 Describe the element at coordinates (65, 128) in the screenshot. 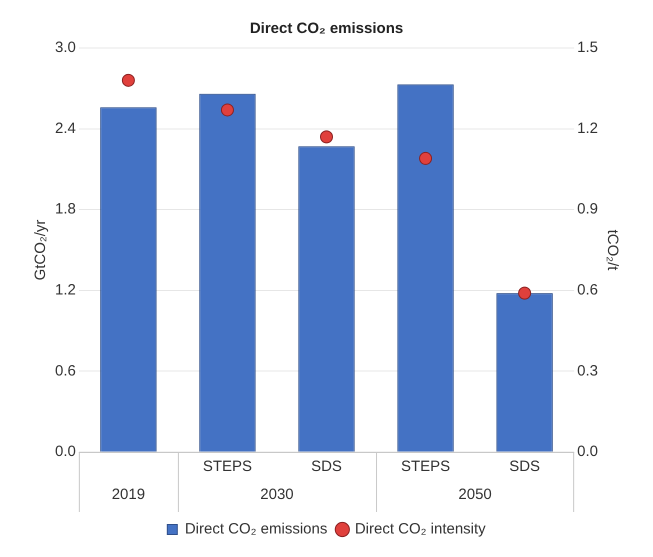

I see `y-tick-label: 2.4` at that location.